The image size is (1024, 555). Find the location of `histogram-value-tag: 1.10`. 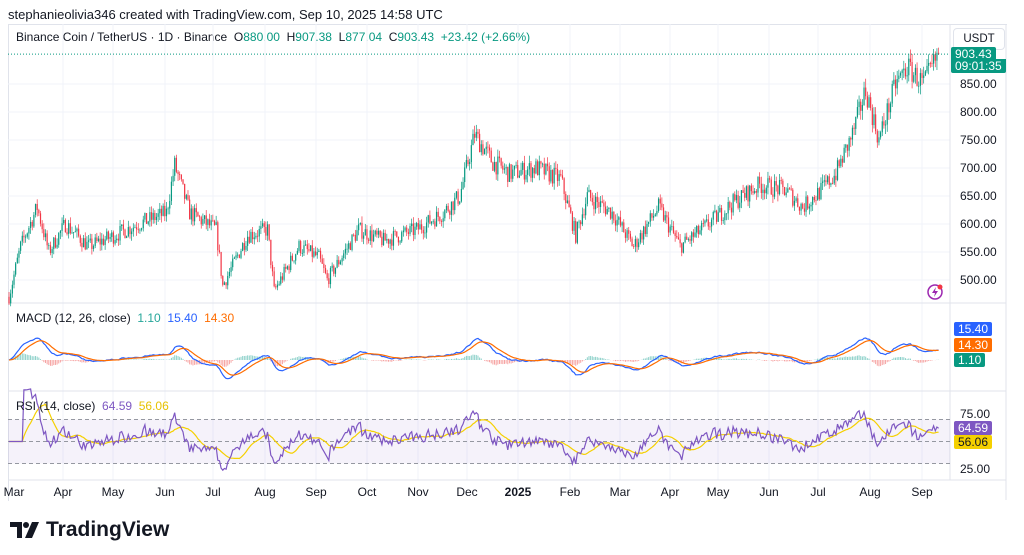

histogram-value-tag: 1.10 is located at coordinates (970, 360).